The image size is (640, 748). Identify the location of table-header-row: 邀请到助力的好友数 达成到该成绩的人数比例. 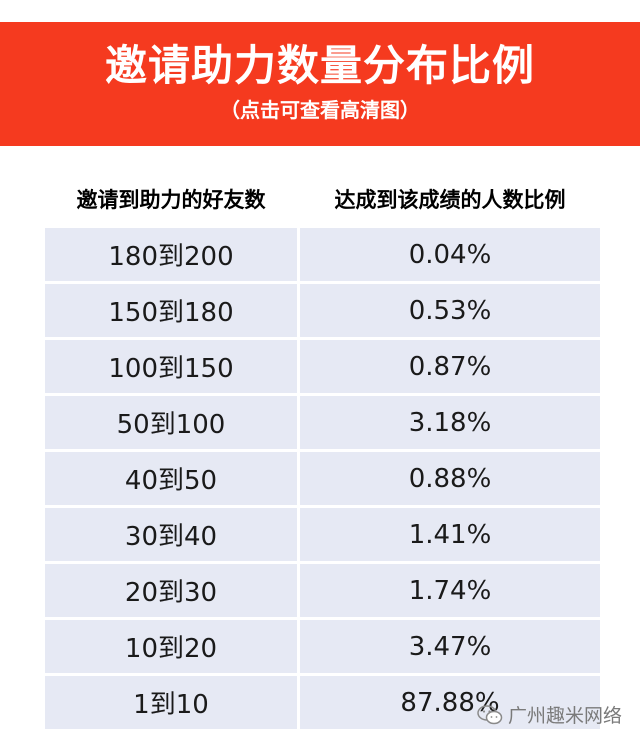
(322, 199).